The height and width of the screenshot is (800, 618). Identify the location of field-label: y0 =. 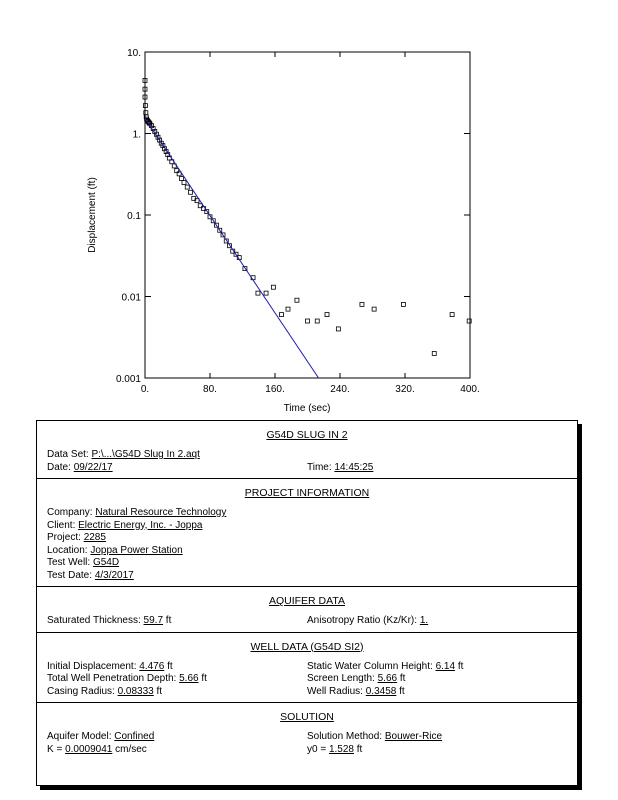
(317, 749).